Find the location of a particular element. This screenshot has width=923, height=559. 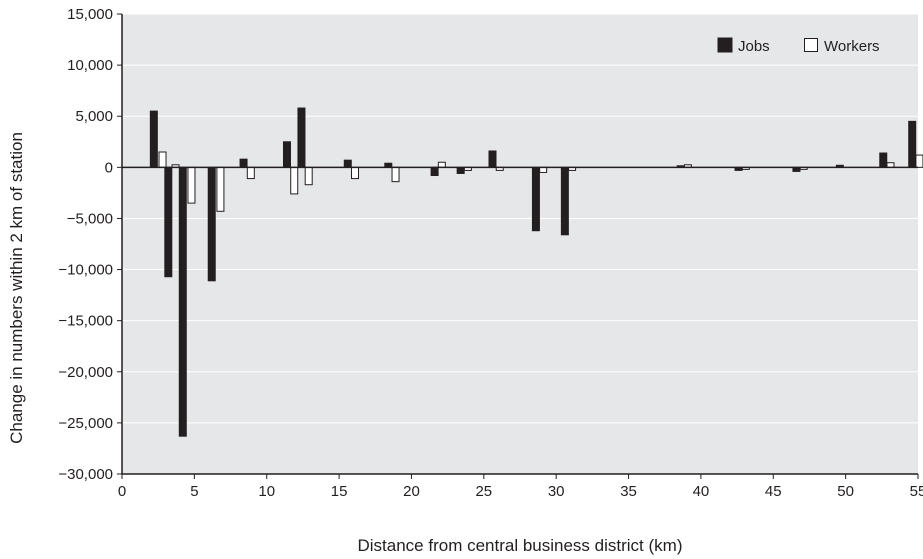

legend-swatch-workers is located at coordinates (811, 45).